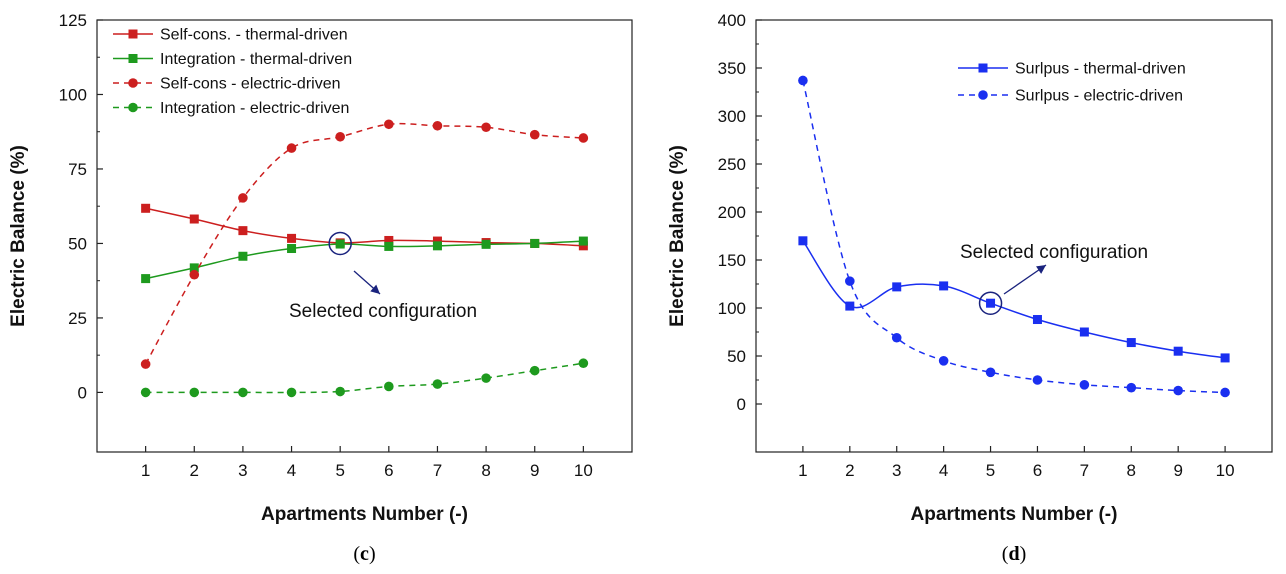 The image size is (1286, 574). I want to click on y-tick-label: 0, so click(741, 404).